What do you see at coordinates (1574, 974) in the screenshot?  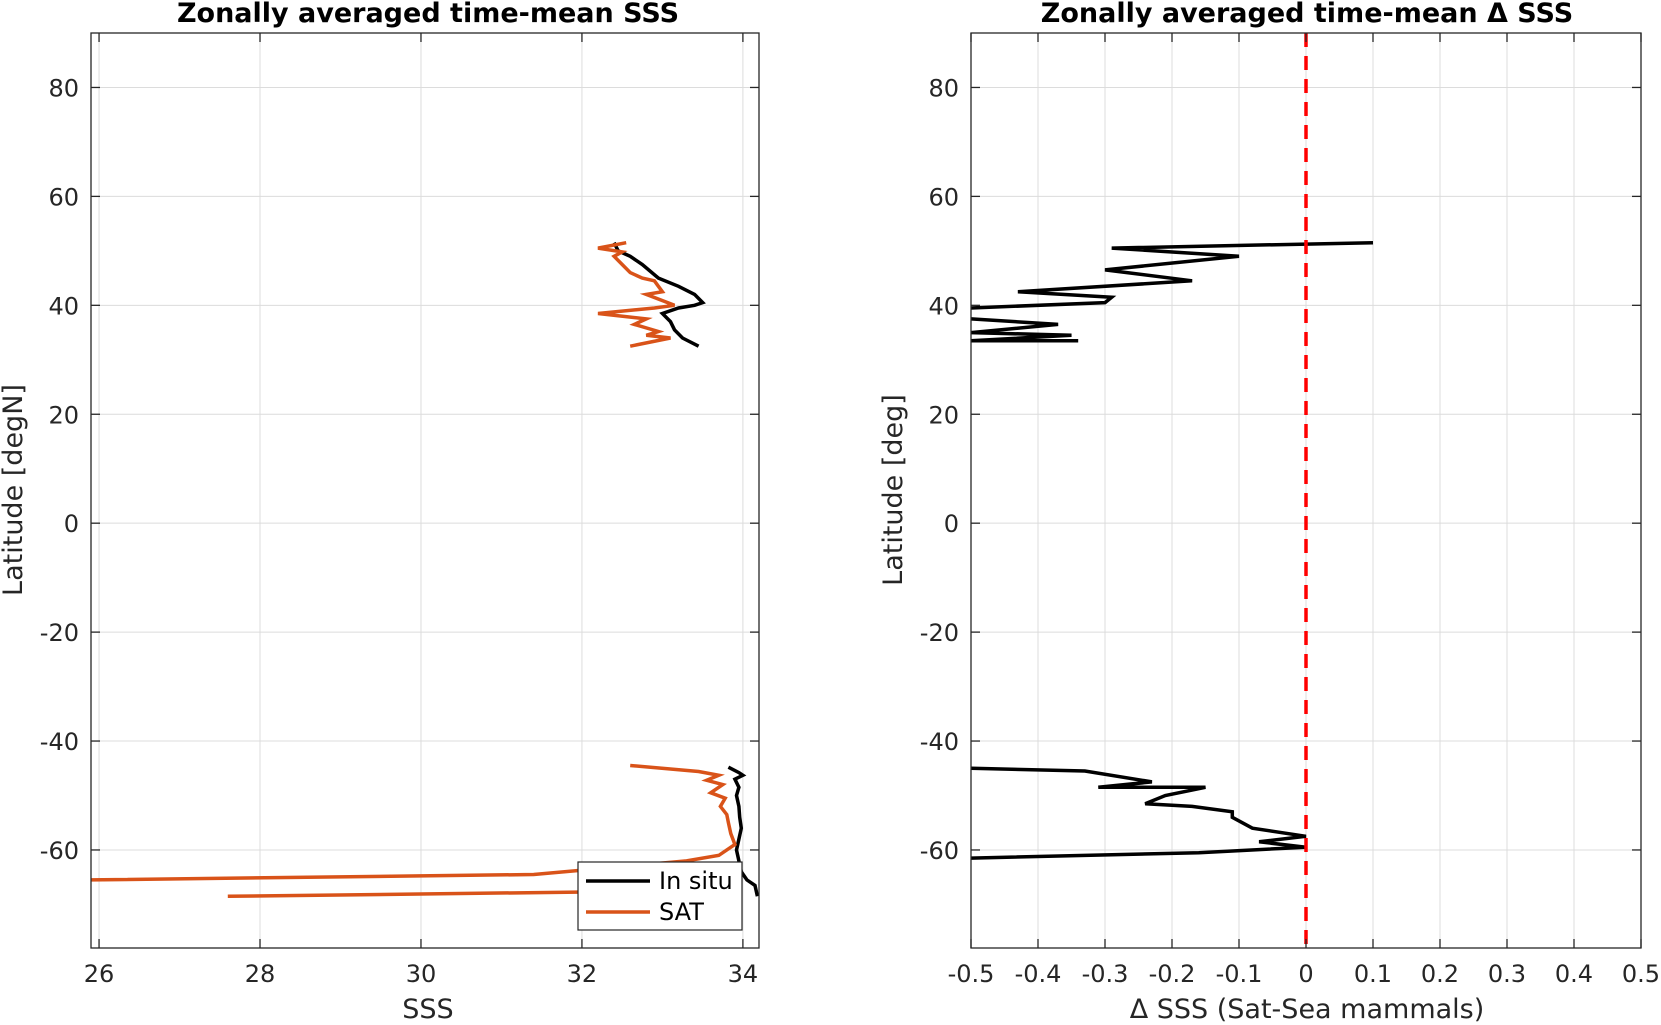 I see `delta-sss-xtick-label: 0.4` at bounding box center [1574, 974].